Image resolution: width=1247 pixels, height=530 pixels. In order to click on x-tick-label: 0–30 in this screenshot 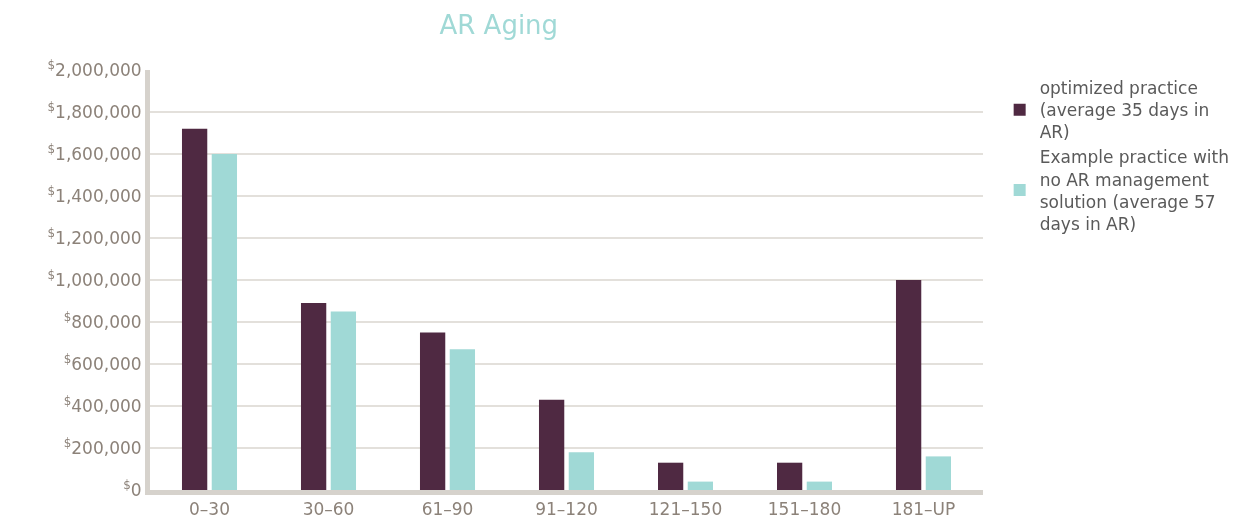, I will do `click(209, 509)`.